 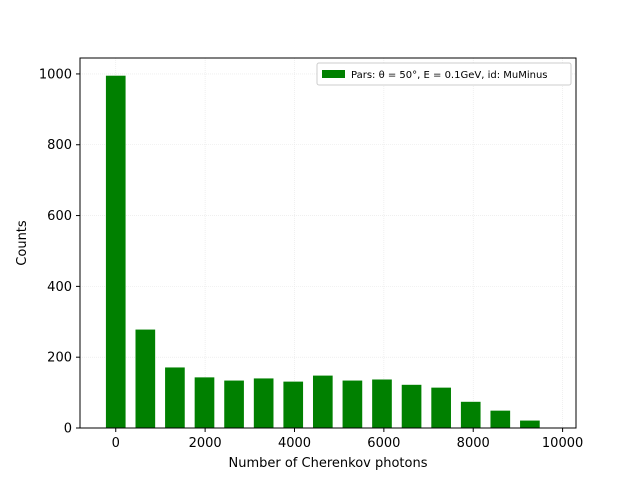 I want to click on x-tick-label: 4000, so click(x=294, y=443).